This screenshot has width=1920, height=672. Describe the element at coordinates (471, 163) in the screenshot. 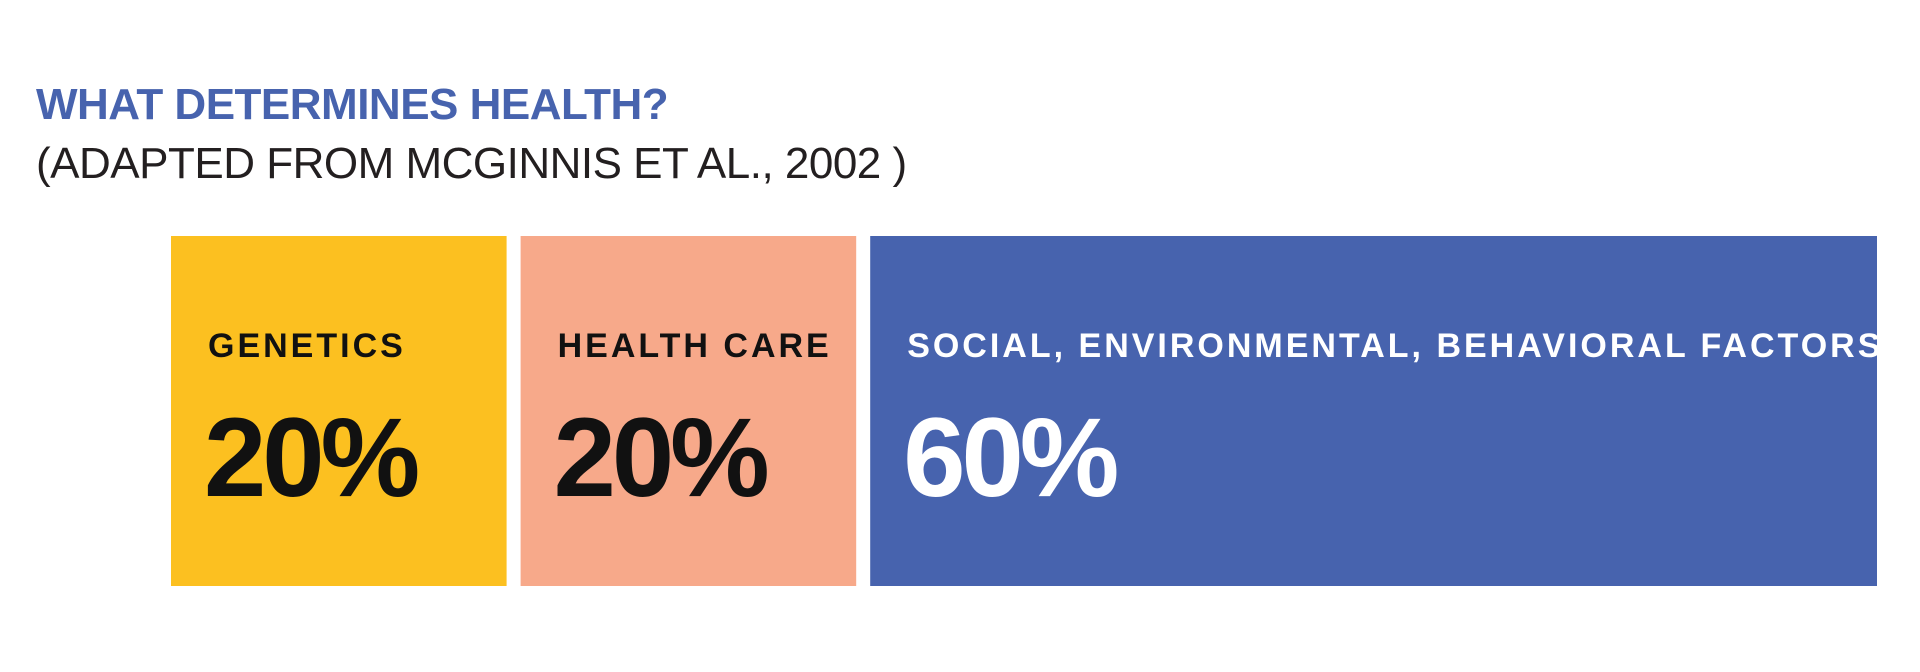

I see `chart-subtitle: (ADAPTED FROM MCGINNIS ET AL., 2002 )` at that location.